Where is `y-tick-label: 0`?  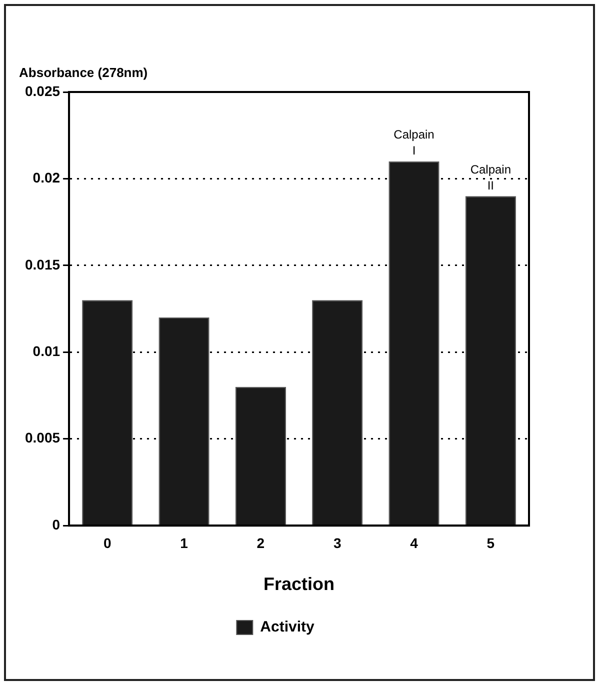
y-tick-label: 0 is located at coordinates (56, 524).